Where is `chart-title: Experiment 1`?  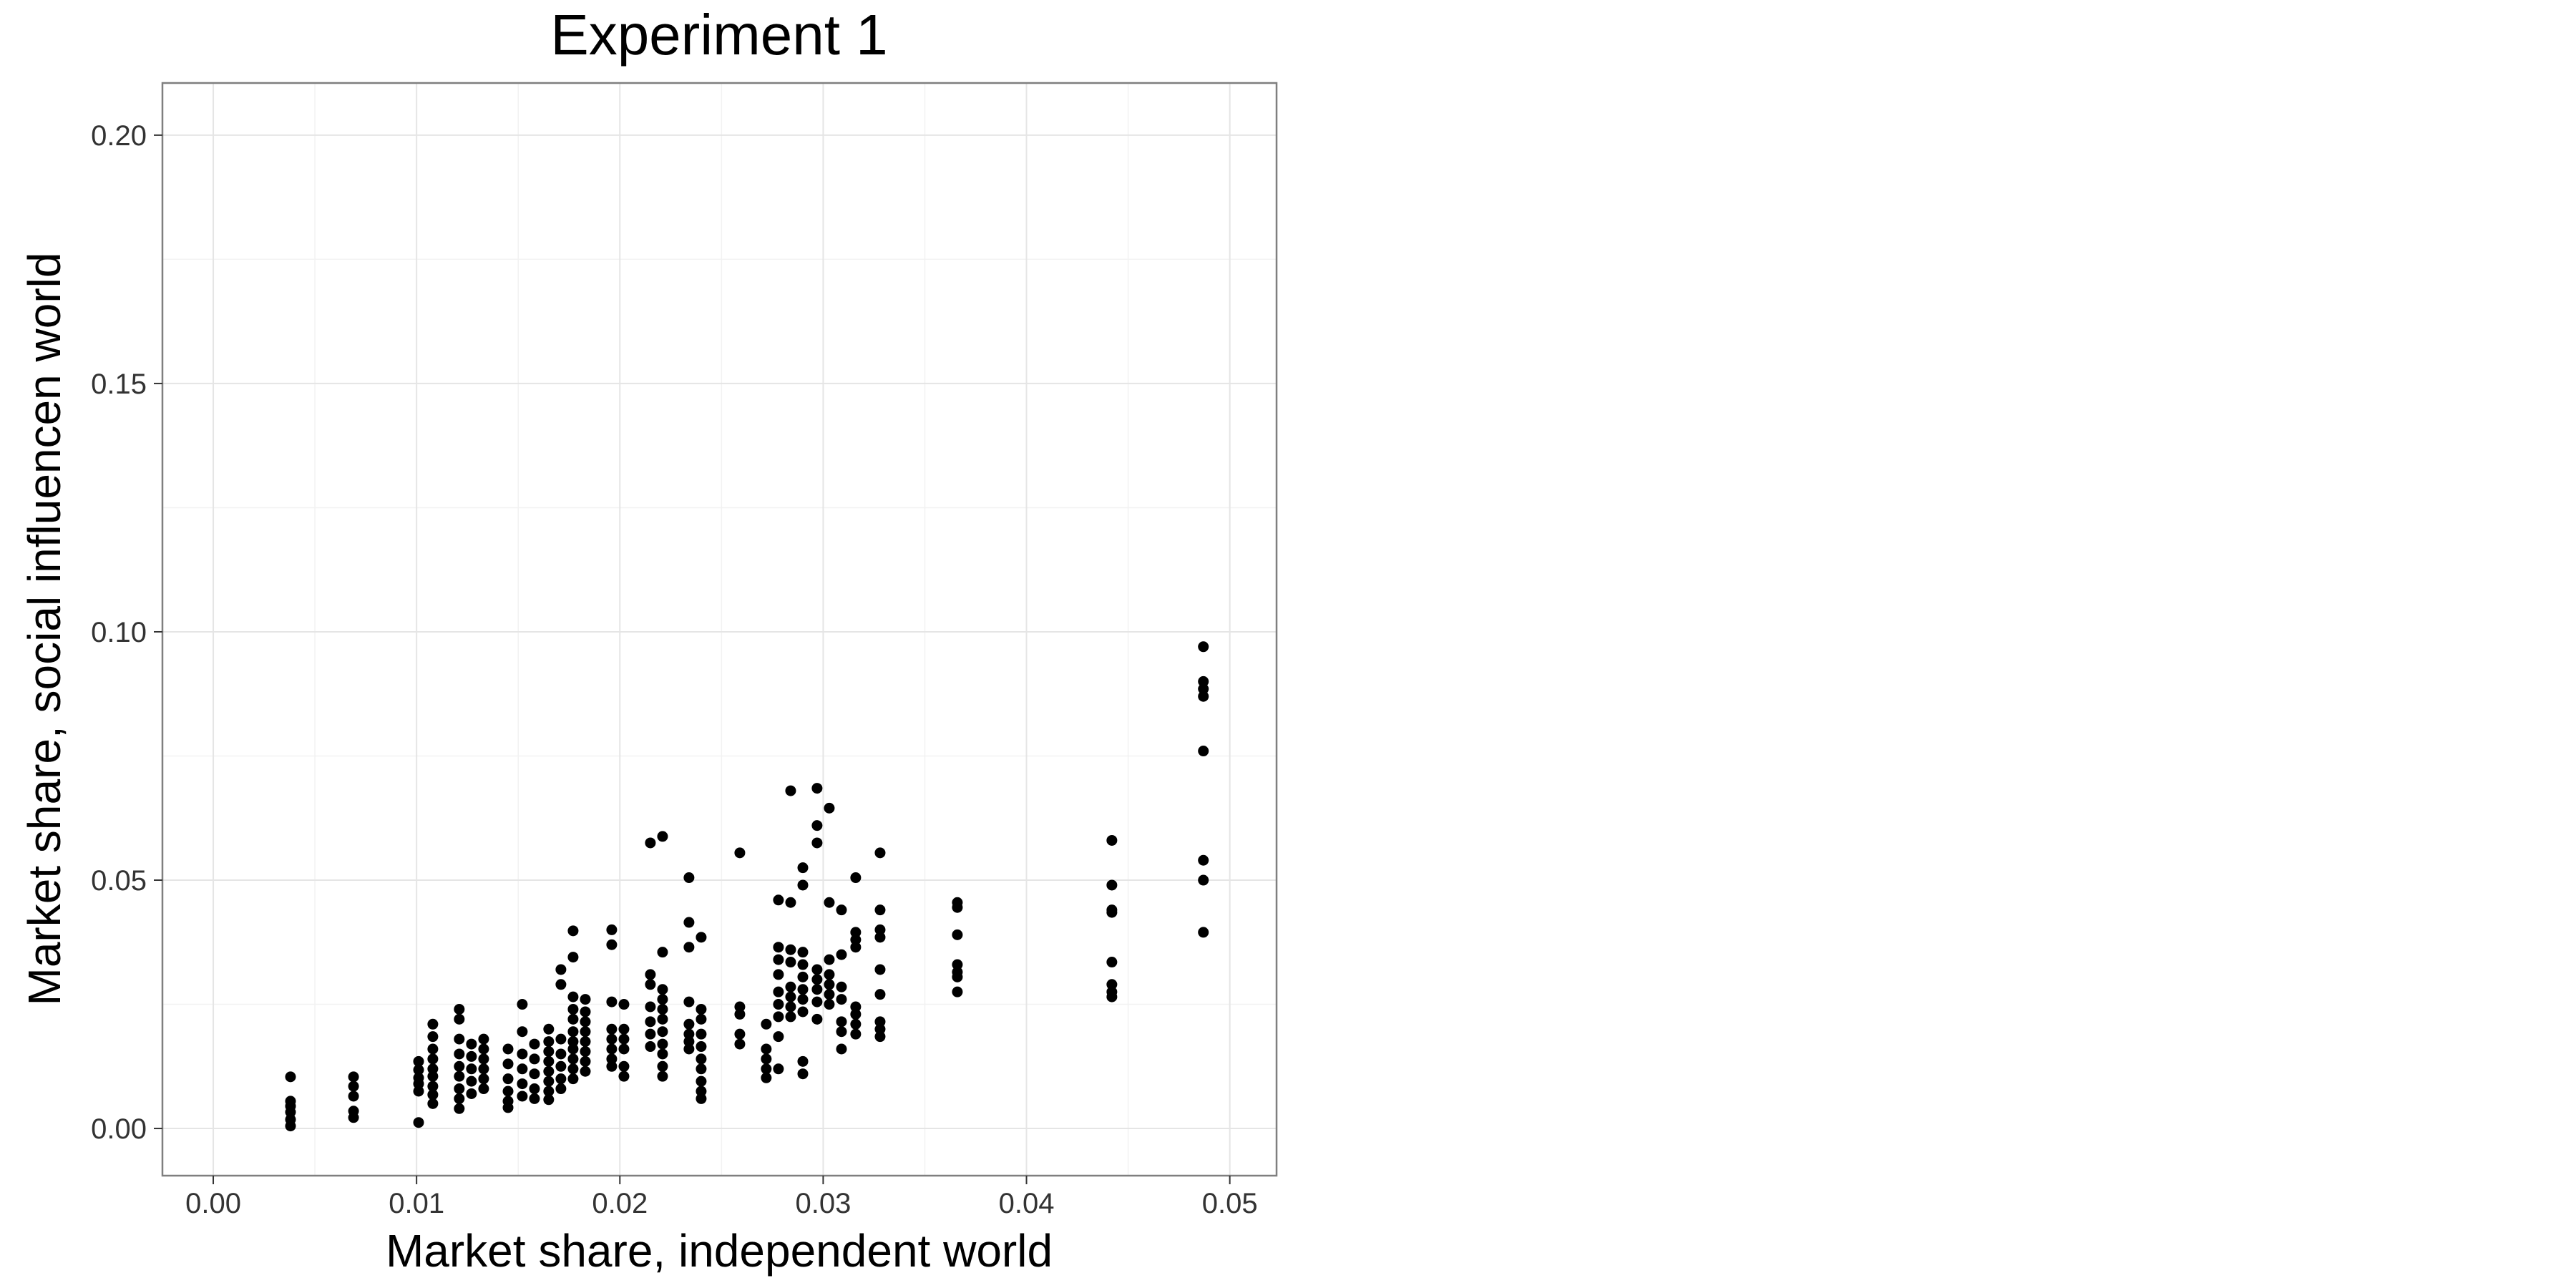
chart-title: Experiment 1 is located at coordinates (718, 35).